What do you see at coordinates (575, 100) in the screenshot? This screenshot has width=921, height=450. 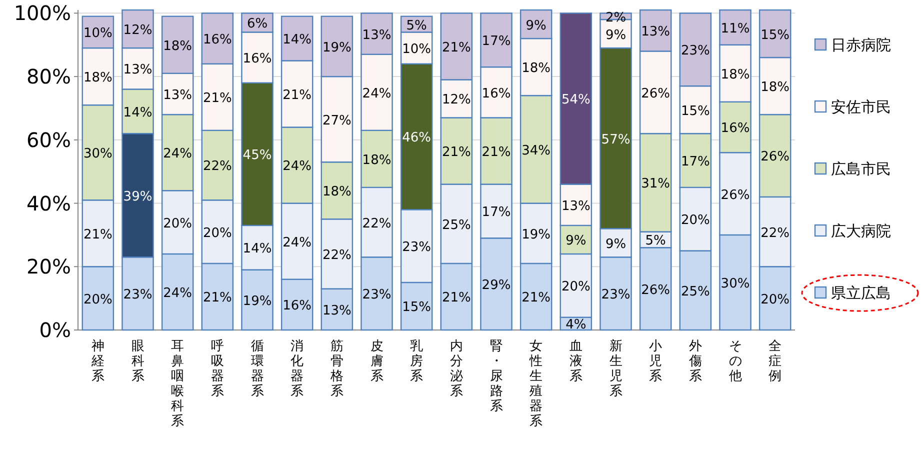 I see `data-label: 54%` at bounding box center [575, 100].